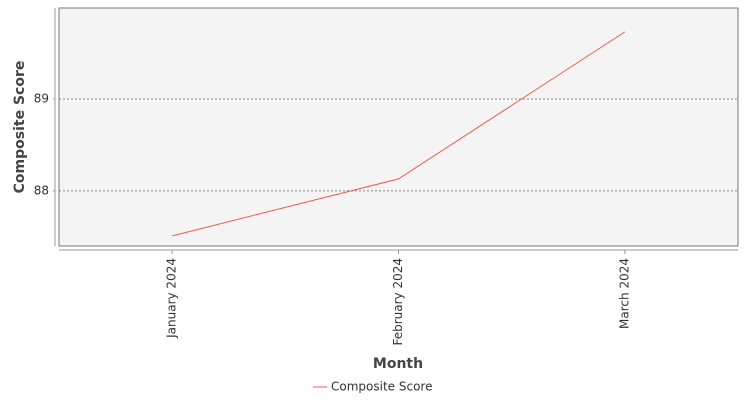 This screenshot has width=750, height=400. Describe the element at coordinates (398, 364) in the screenshot. I see `x-axis-title: Month` at that location.